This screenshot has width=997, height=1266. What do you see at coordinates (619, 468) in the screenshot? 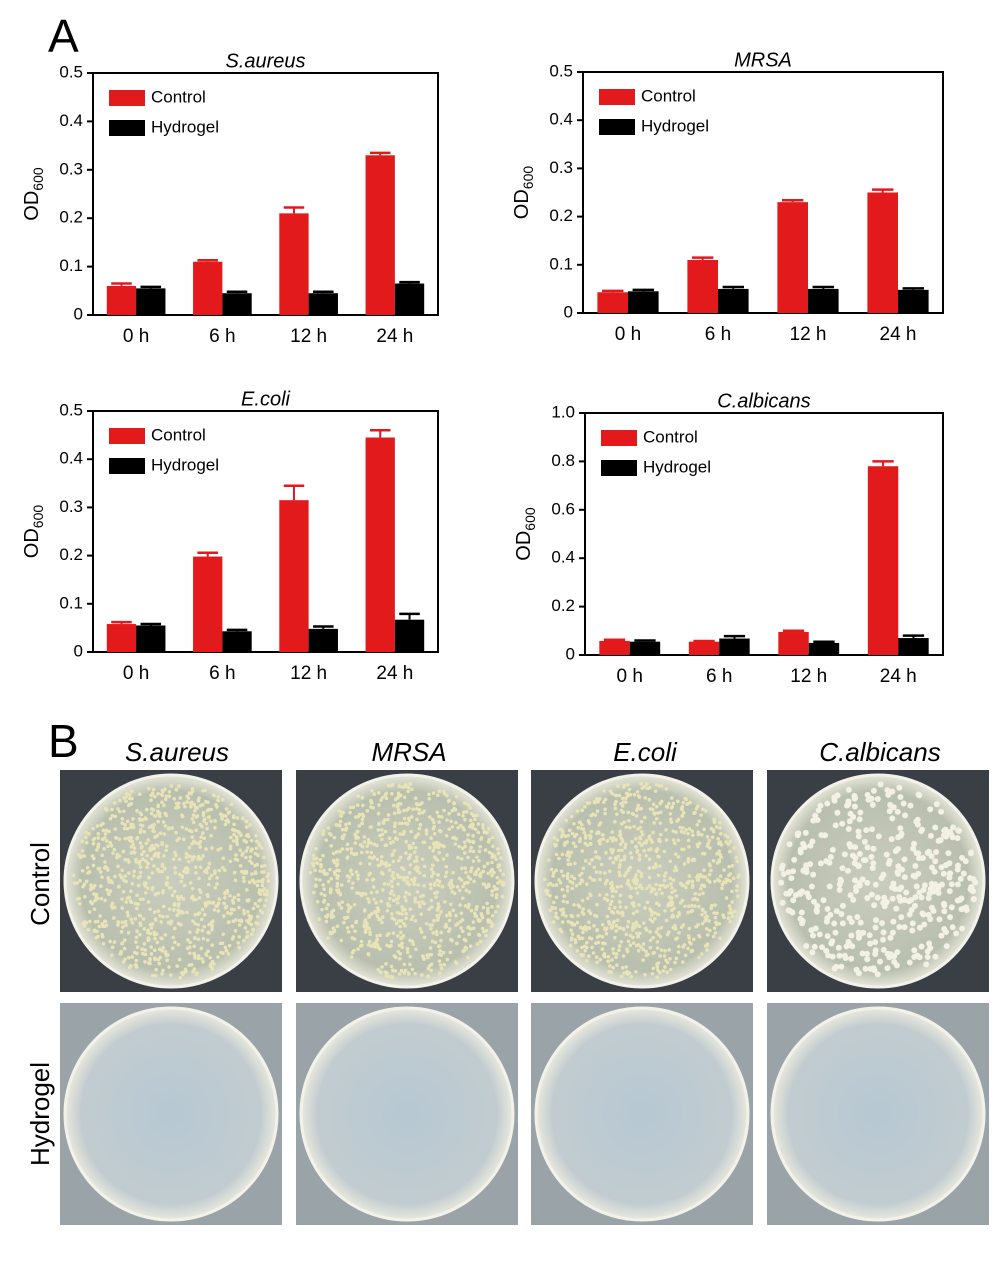
I see `legend-swatch` at bounding box center [619, 468].